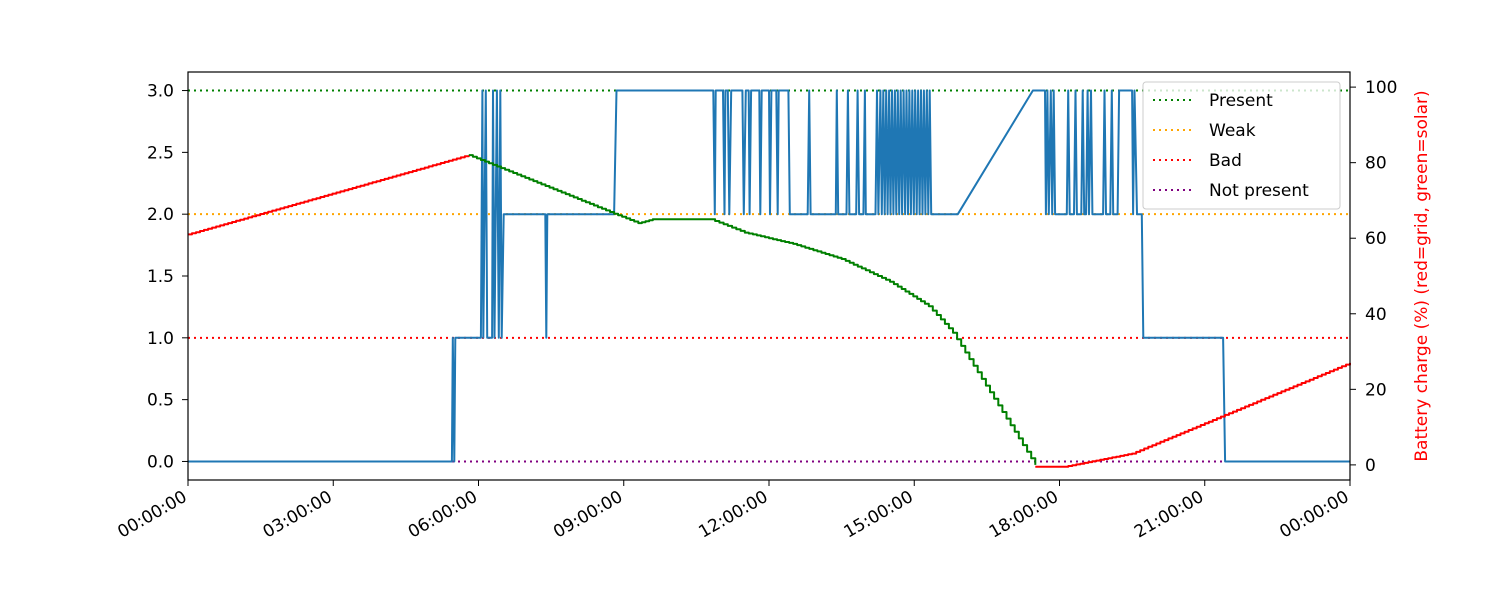 Image resolution: width=1500 pixels, height=600 pixels. Describe the element at coordinates (160, 215) in the screenshot. I see `y-left-tick-label: 2.0` at that location.